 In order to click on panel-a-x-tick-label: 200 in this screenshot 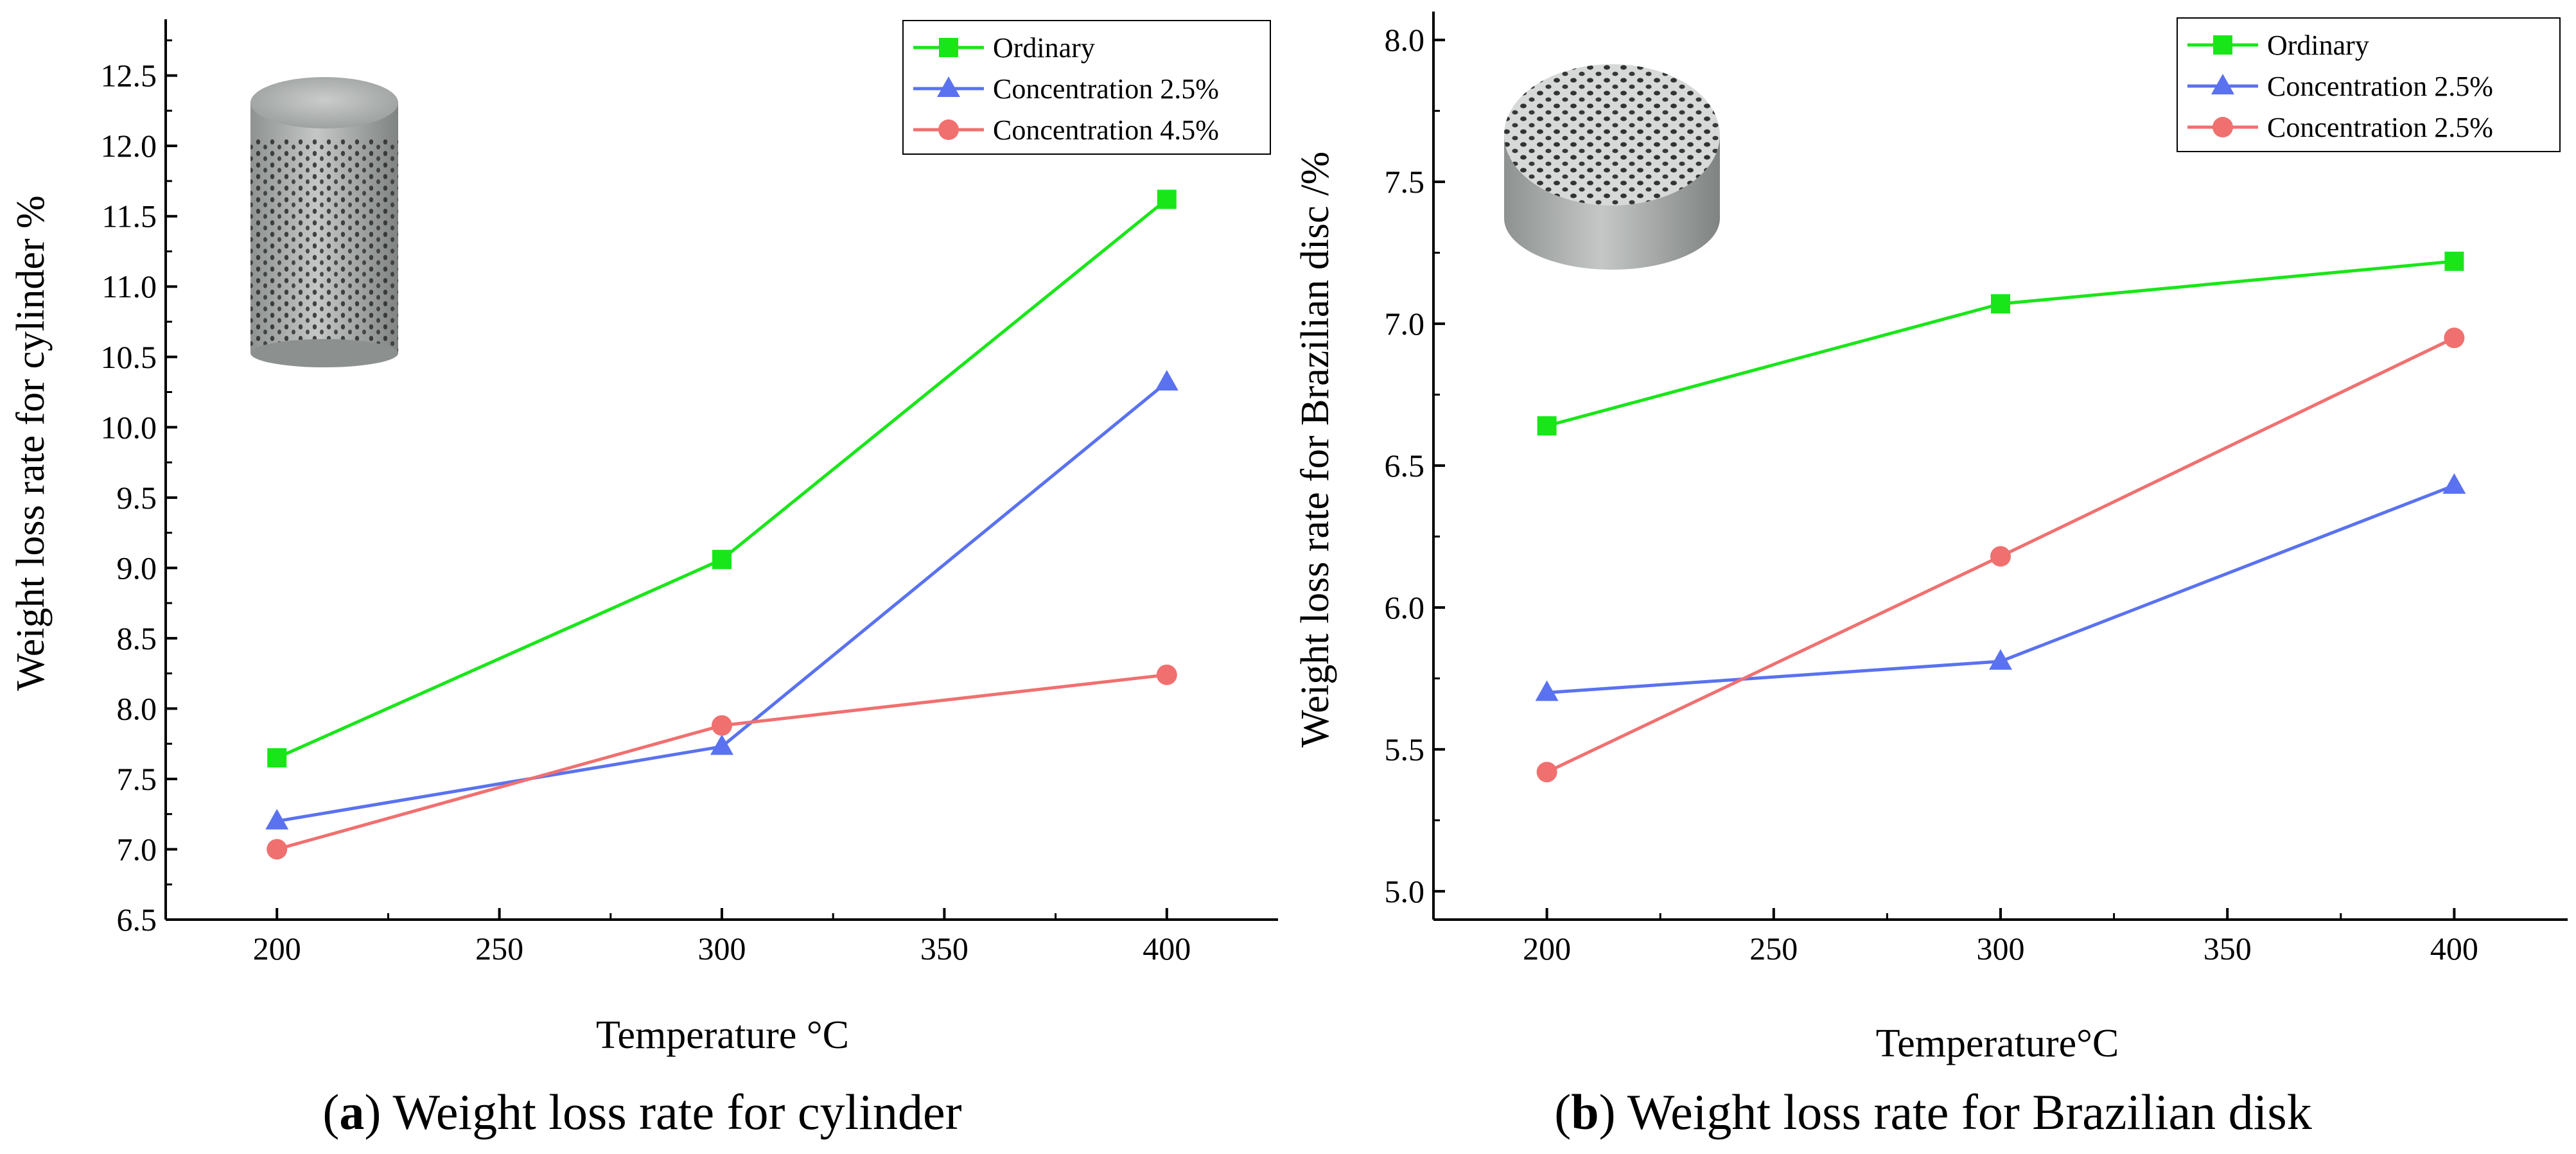, I will do `click(277, 948)`.